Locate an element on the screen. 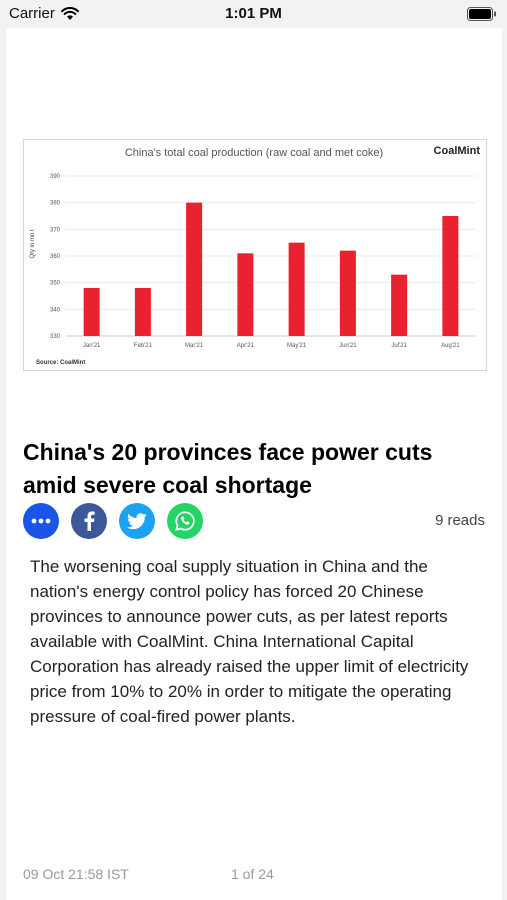  x-tick-label: Mar'21 is located at coordinates (194, 346).